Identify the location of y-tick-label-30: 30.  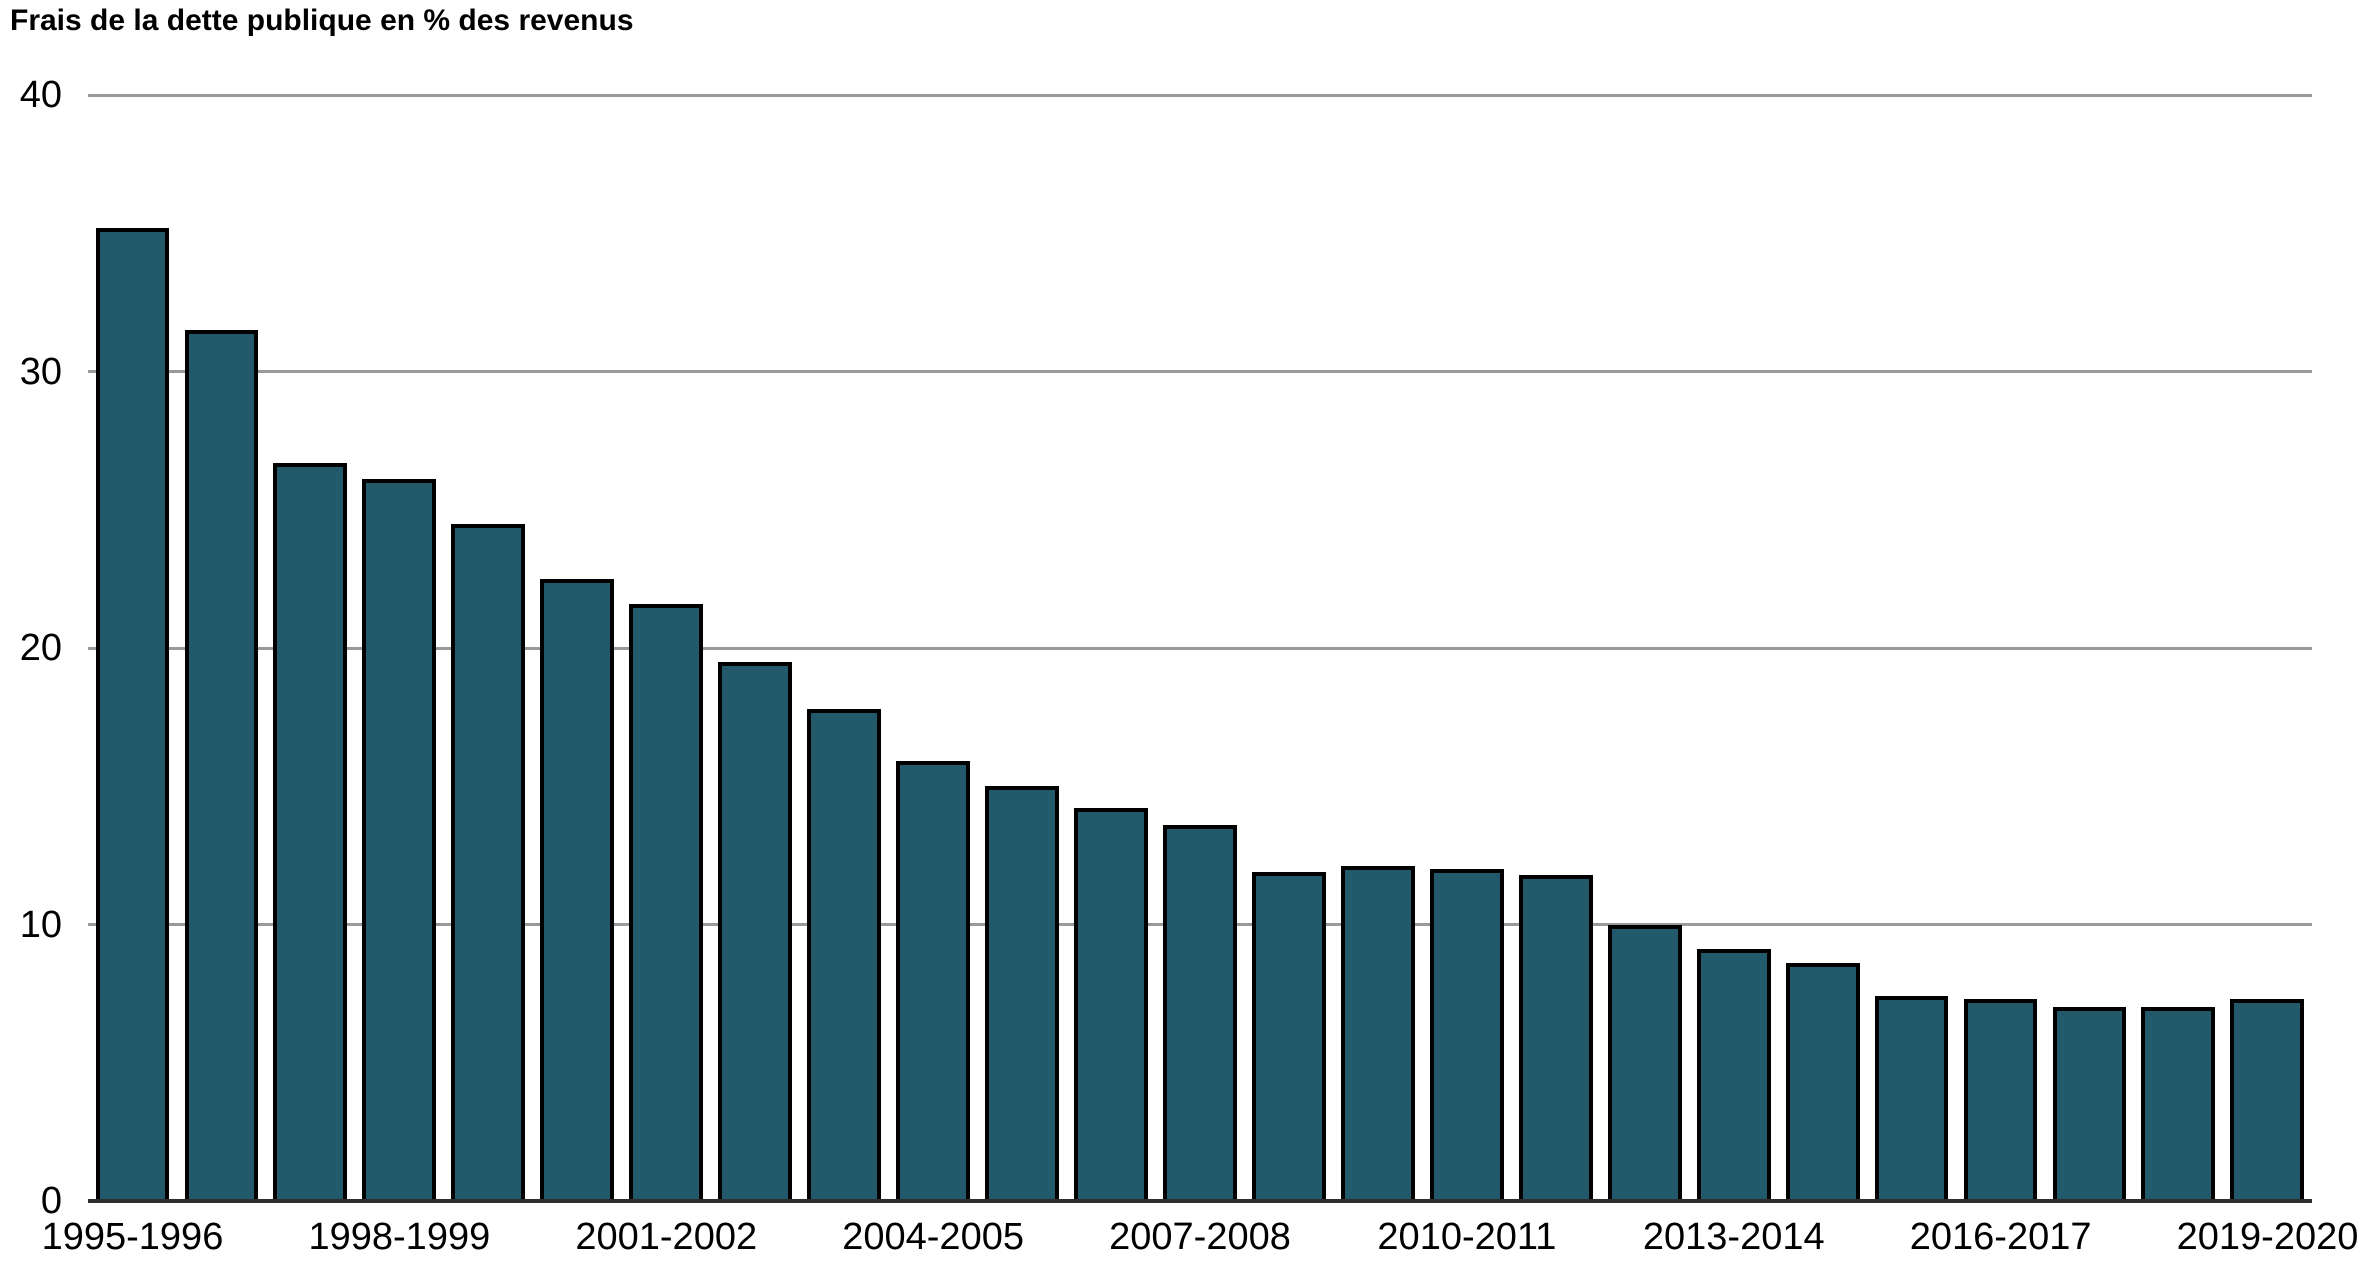
(40, 371).